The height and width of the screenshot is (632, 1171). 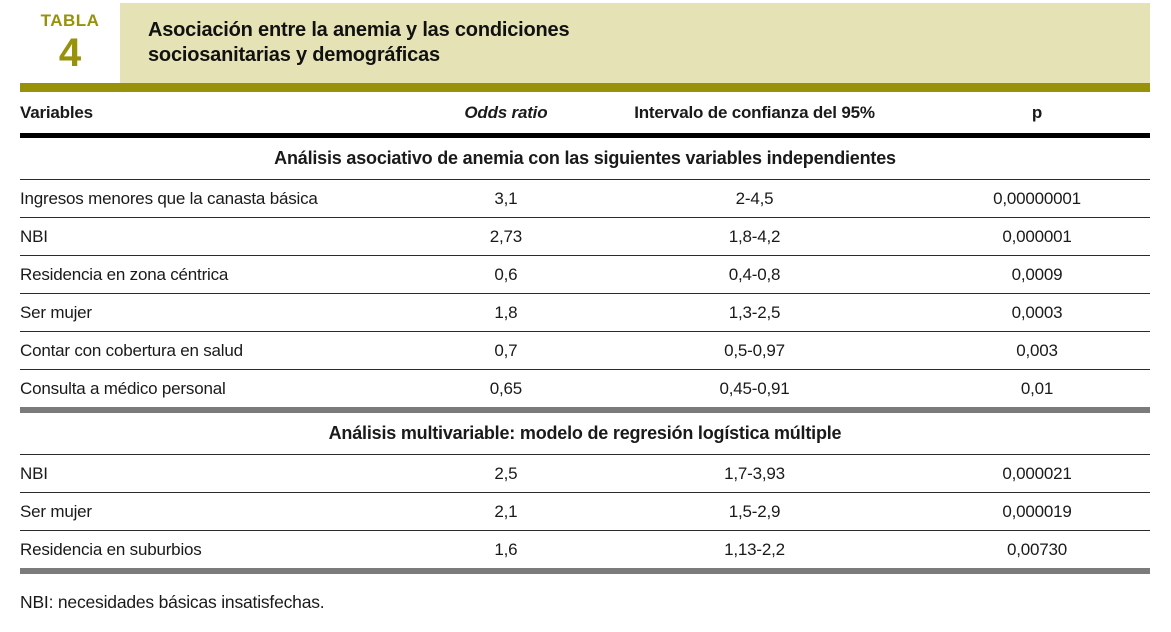 What do you see at coordinates (1036, 236) in the screenshot?
I see `p-value-cell: 0,000001` at bounding box center [1036, 236].